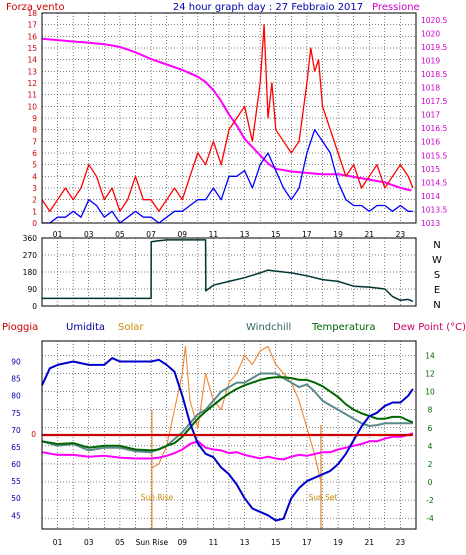  Describe the element at coordinates (369, 234) in the screenshot. I see `p1-x-tick-21: 21` at that location.